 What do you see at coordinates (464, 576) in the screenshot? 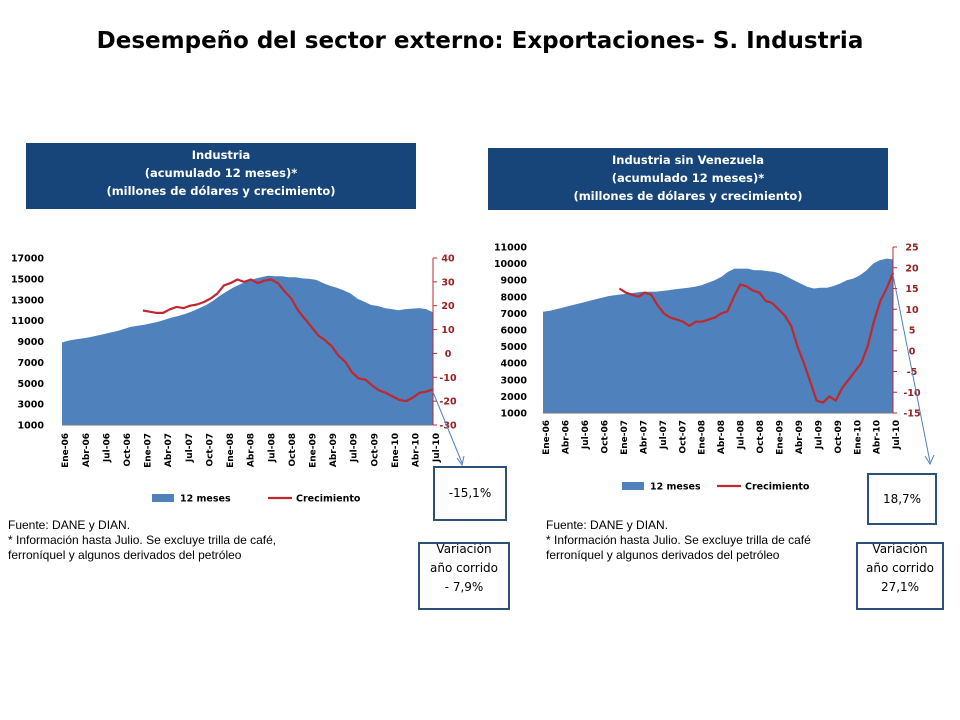
I see `ytd-variation-box-industria: Variación año corrido - 7,9%` at bounding box center [464, 576].